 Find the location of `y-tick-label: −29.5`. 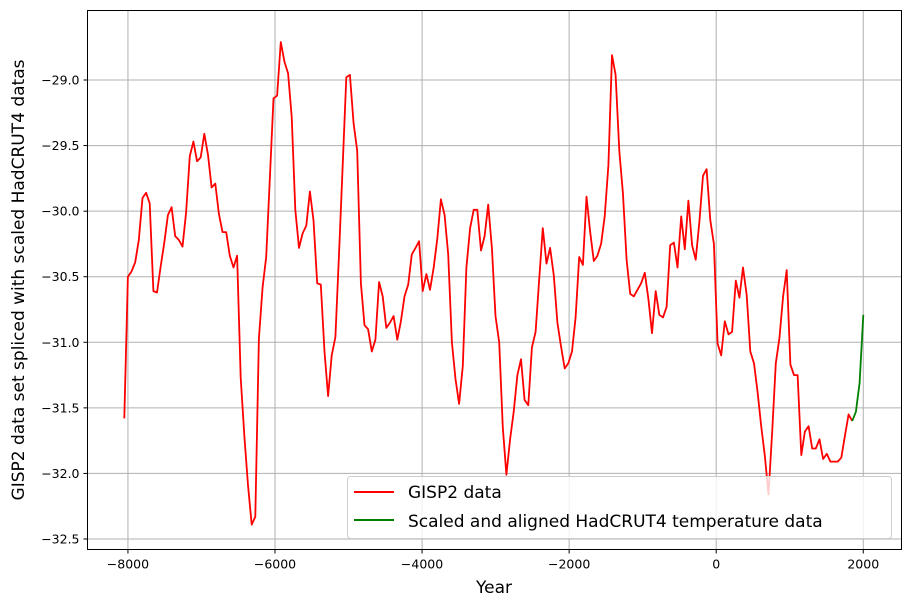

y-tick-label: −29.5 is located at coordinates (60, 145).